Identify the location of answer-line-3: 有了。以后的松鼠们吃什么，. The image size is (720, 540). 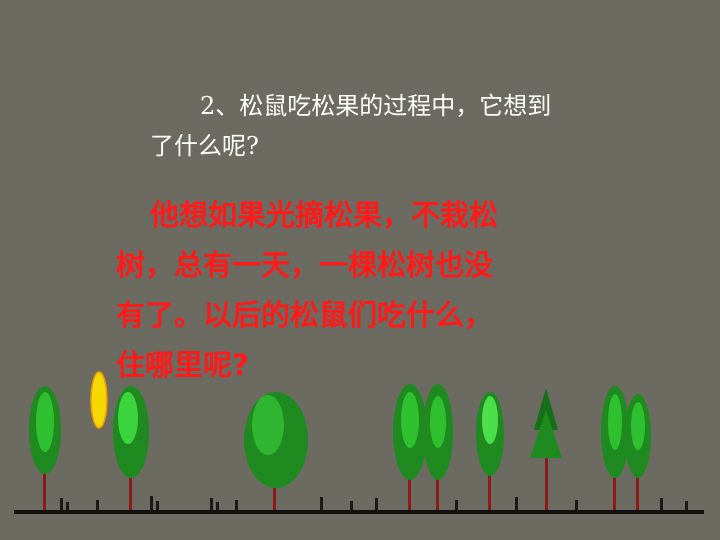
(305, 315).